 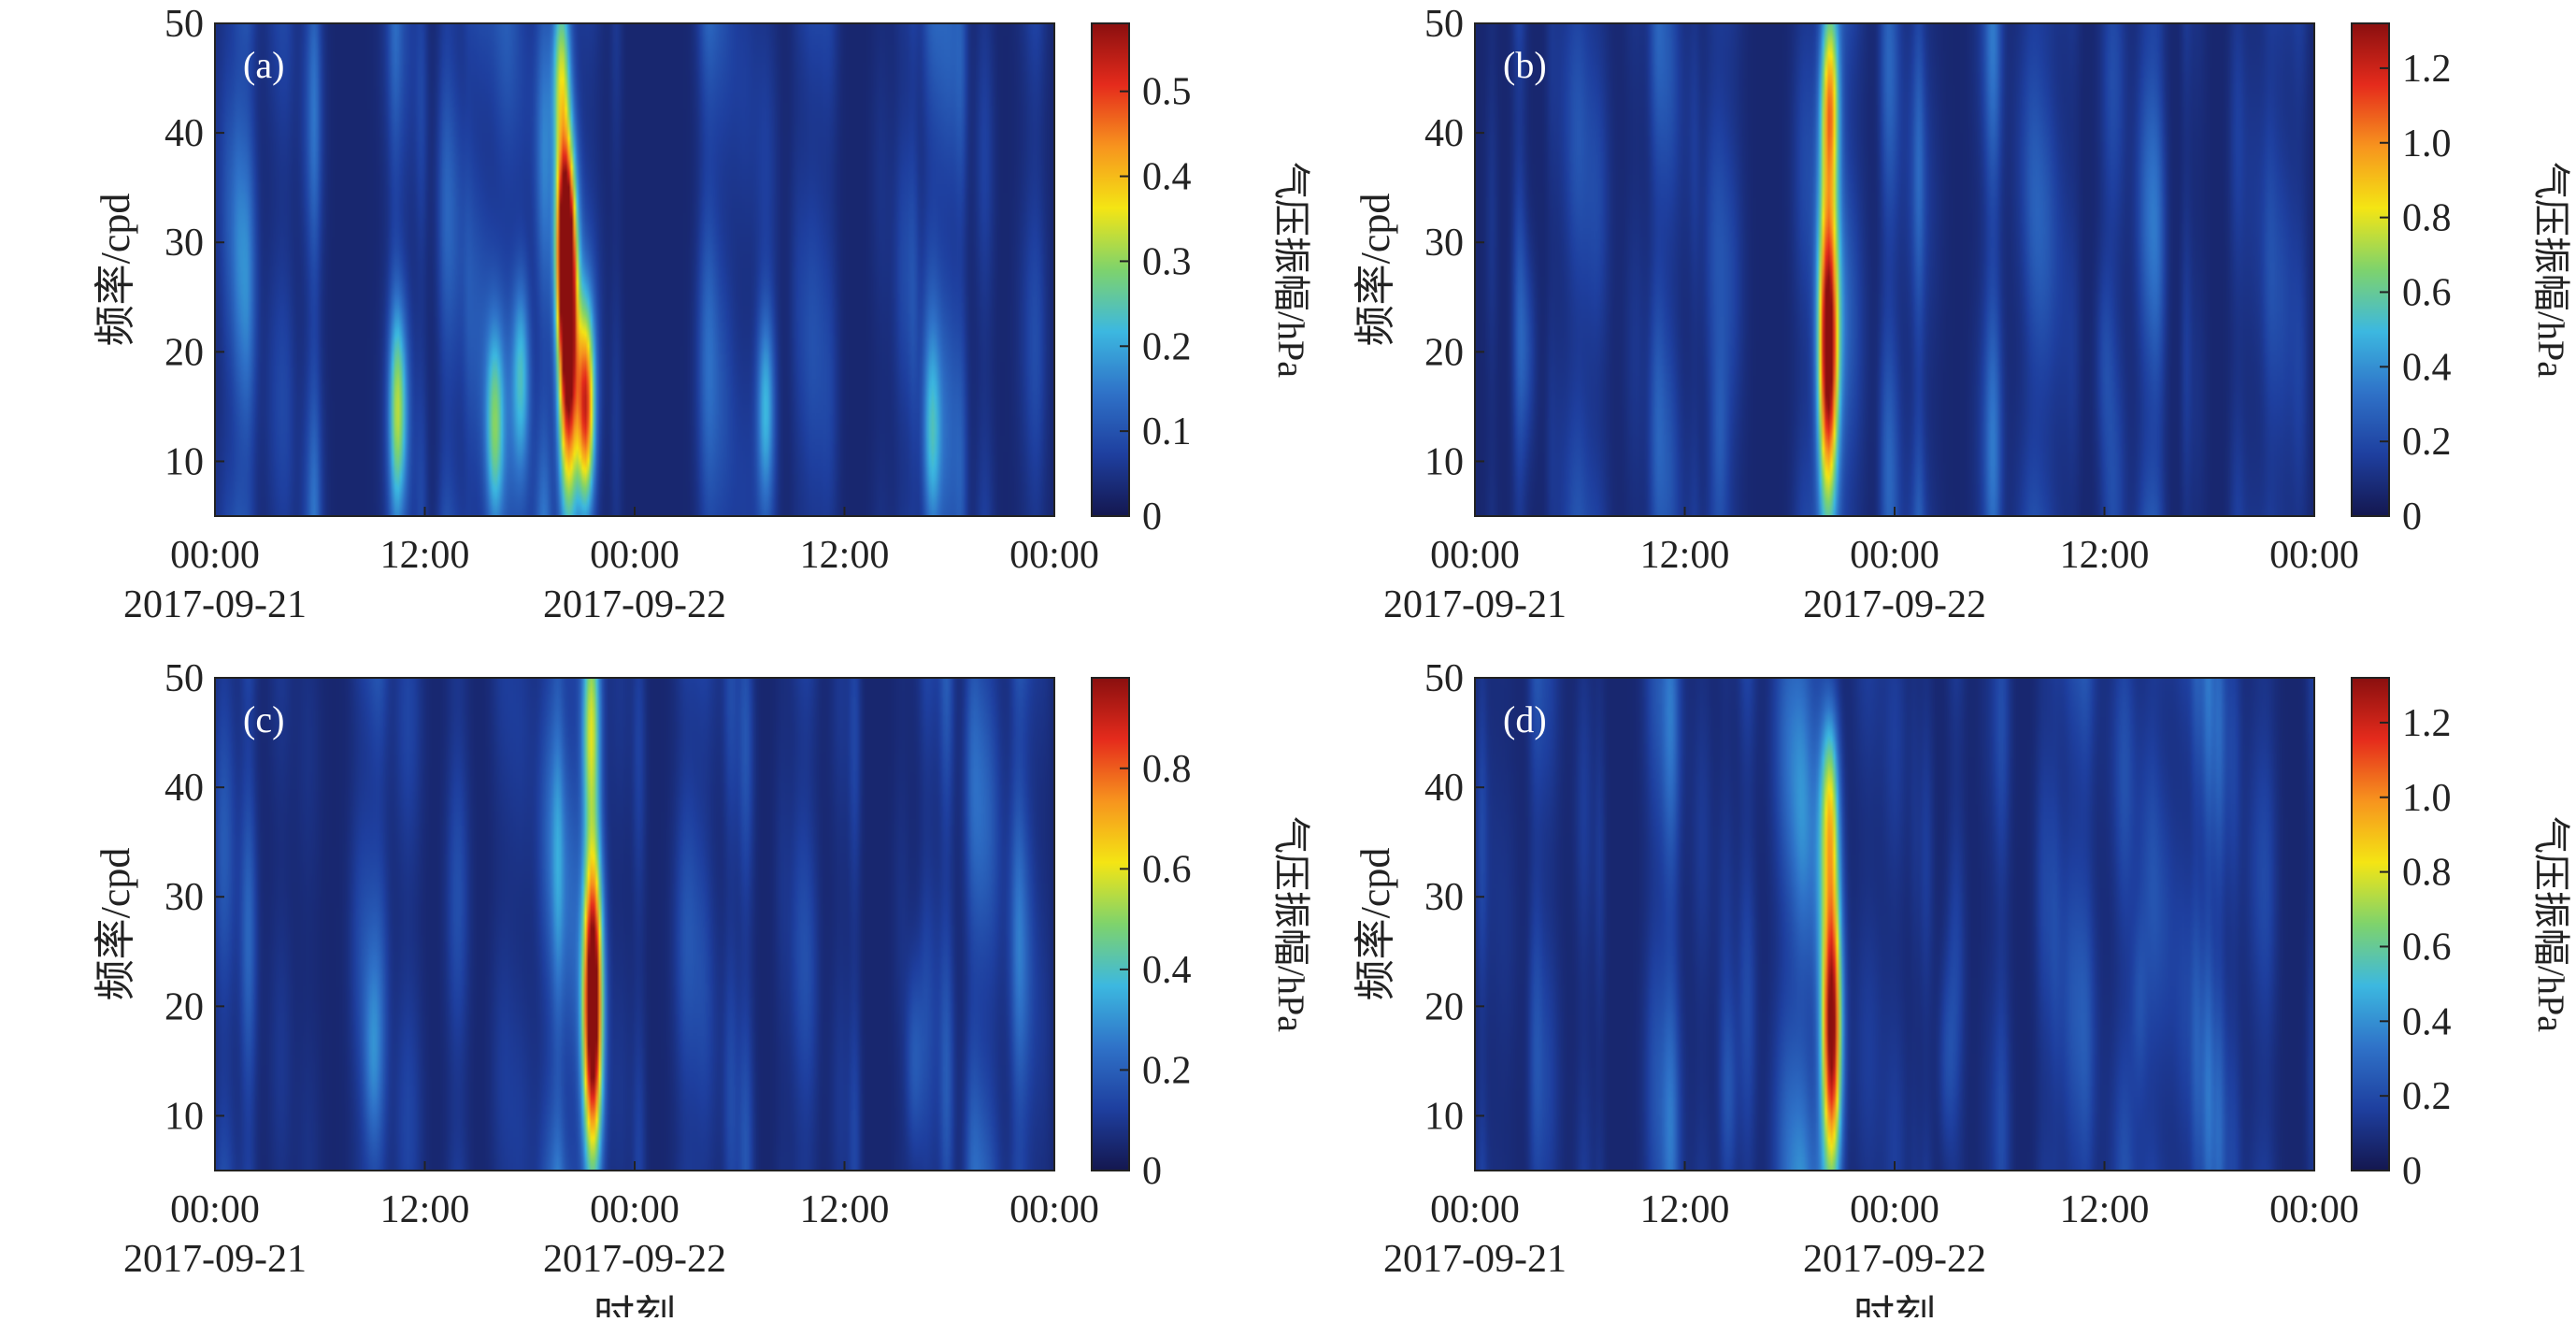 I want to click on colorbar-tick-label: 0.3, so click(x=1167, y=261).